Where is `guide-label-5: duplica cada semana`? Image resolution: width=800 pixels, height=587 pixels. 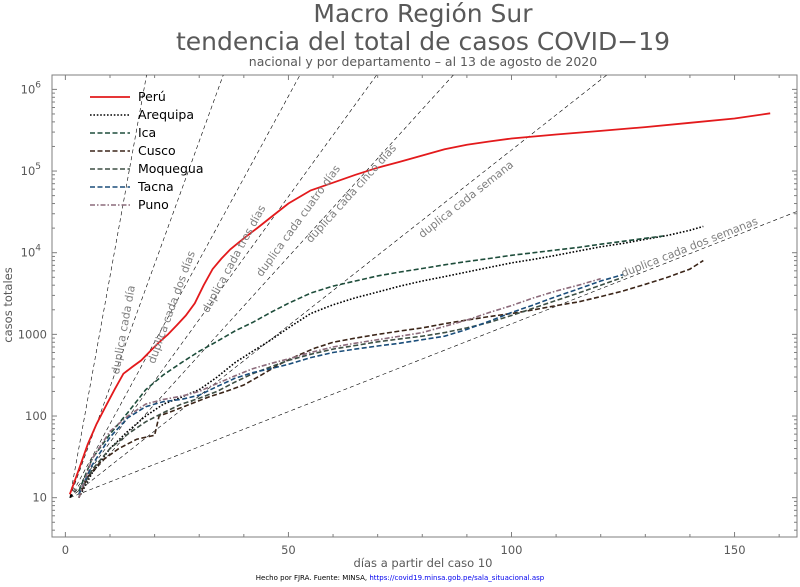
guide-label-5: duplica cada semana is located at coordinates (466, 199).